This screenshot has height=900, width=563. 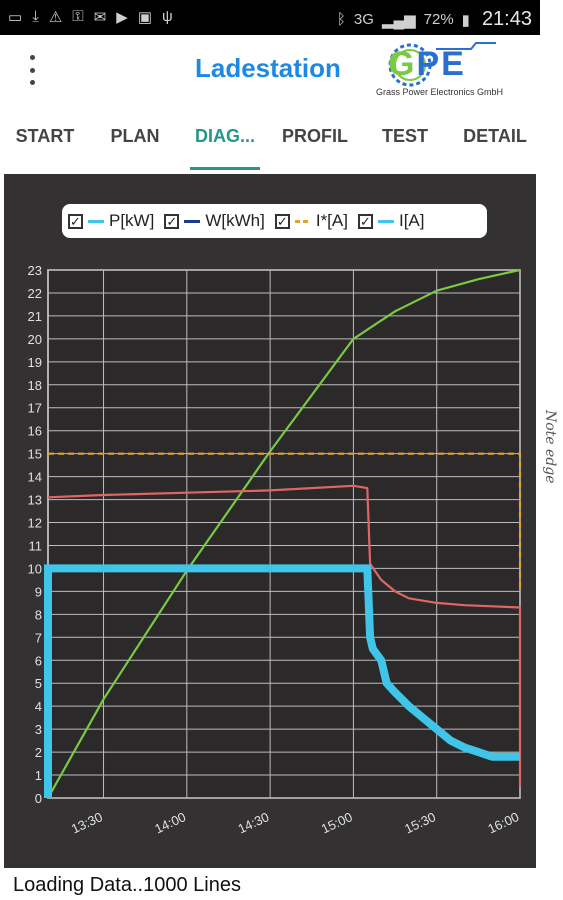 What do you see at coordinates (96, 221) in the screenshot?
I see `legend-swatch-p` at bounding box center [96, 221].